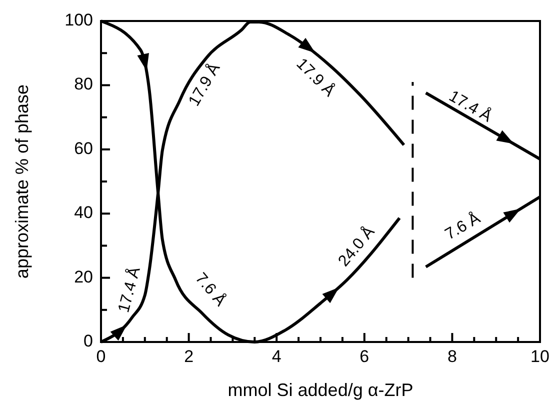 The width and height of the screenshot is (553, 404). What do you see at coordinates (189, 356) in the screenshot?
I see `x-tick-label: 2` at bounding box center [189, 356].